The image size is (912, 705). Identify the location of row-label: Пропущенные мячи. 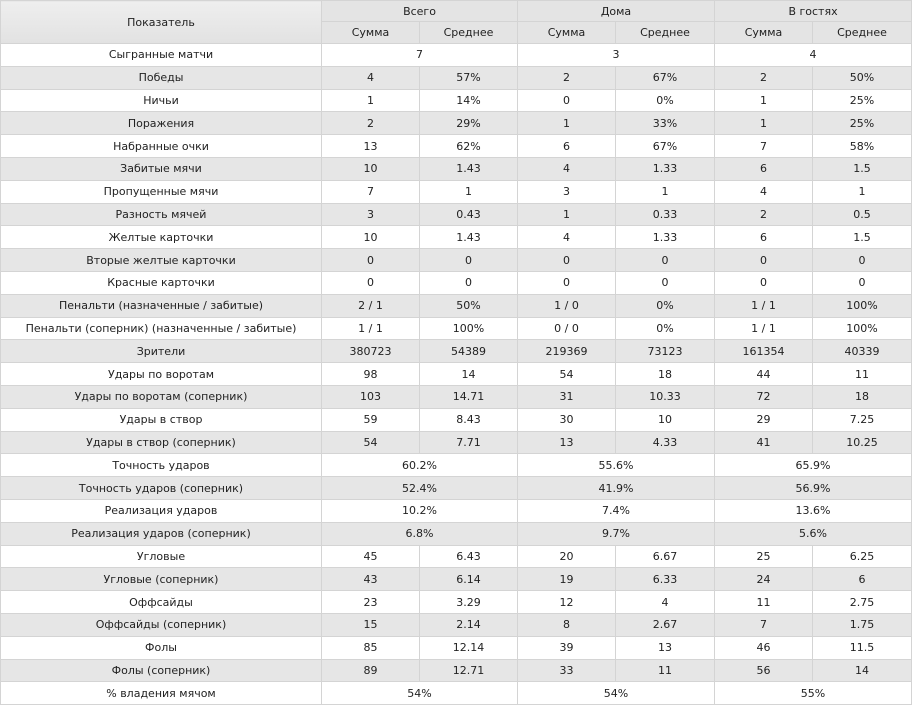
(161, 191).